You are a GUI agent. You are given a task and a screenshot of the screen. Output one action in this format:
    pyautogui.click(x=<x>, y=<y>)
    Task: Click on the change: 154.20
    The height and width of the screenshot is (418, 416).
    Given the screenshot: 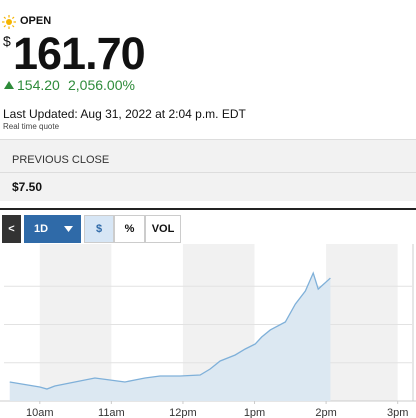 What is the action you would take?
    pyautogui.click(x=38, y=85)
    